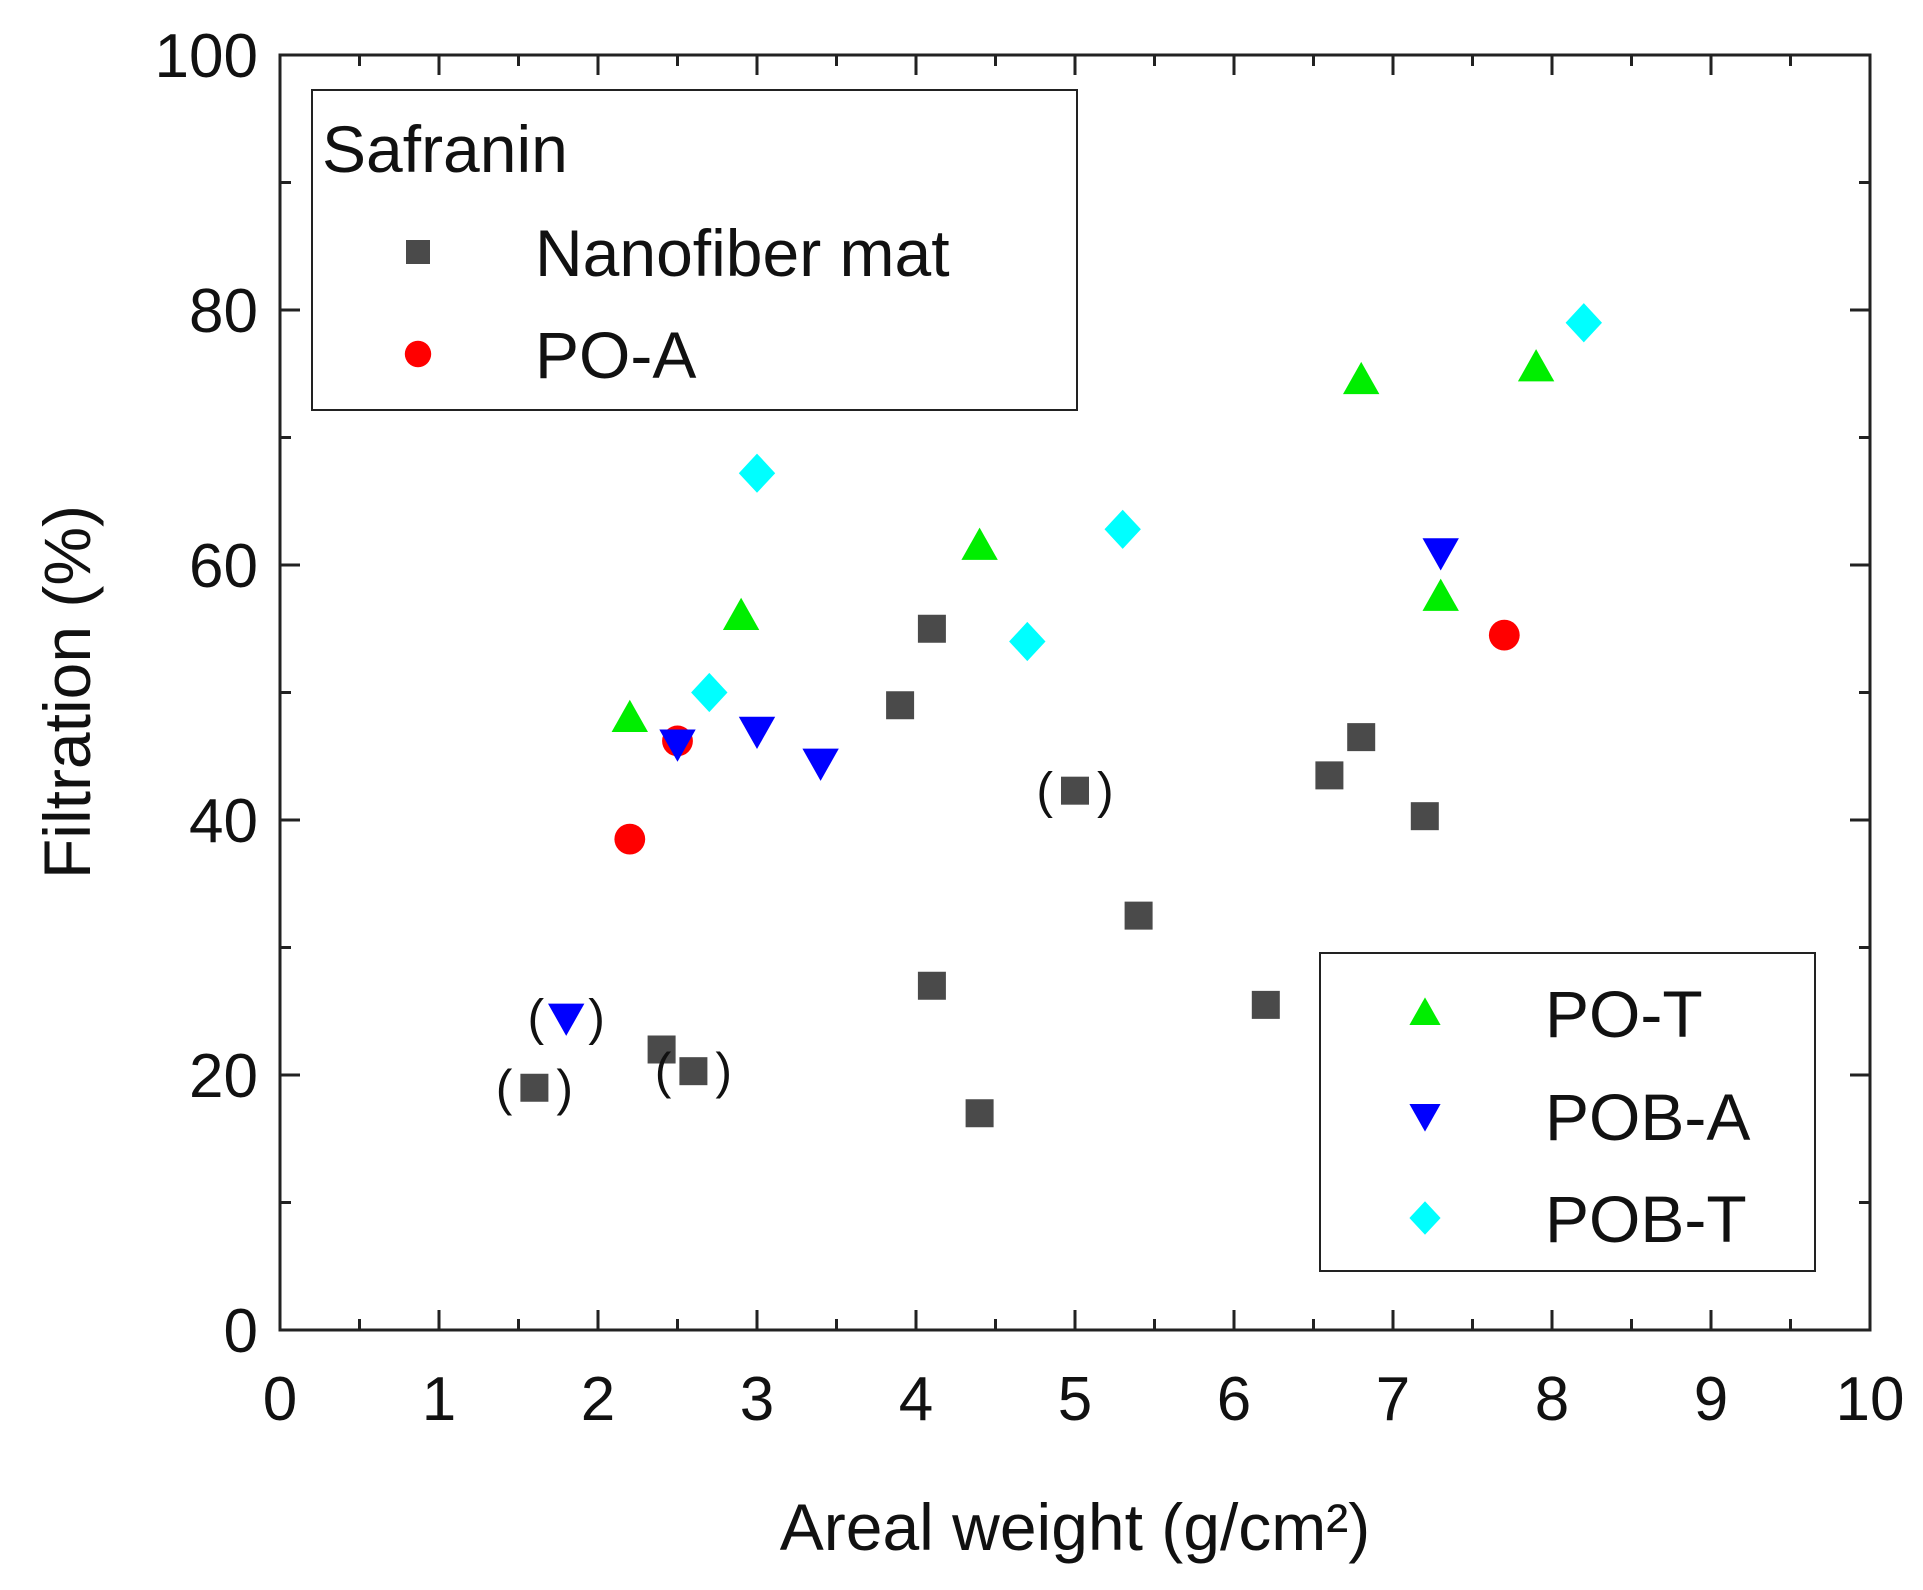  Describe the element at coordinates (757, 1399) in the screenshot. I see `x-tick-label: 3` at that location.